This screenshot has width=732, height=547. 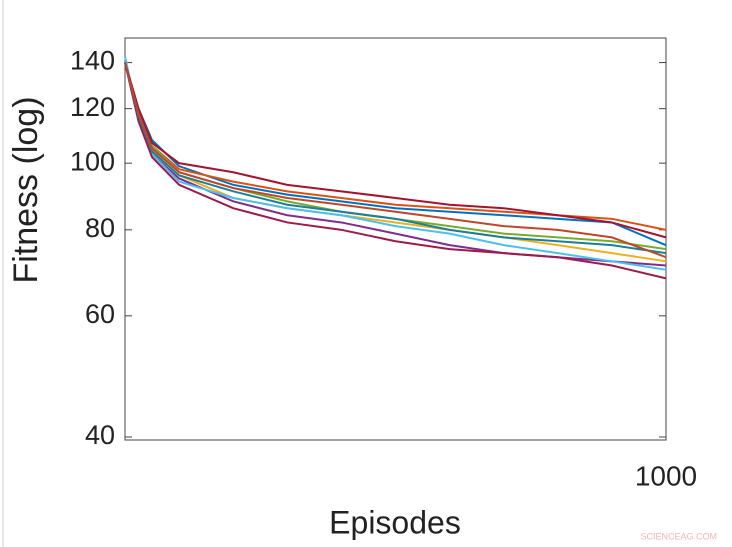 I want to click on watermark: SCIENCEAG.COM, so click(x=678, y=536).